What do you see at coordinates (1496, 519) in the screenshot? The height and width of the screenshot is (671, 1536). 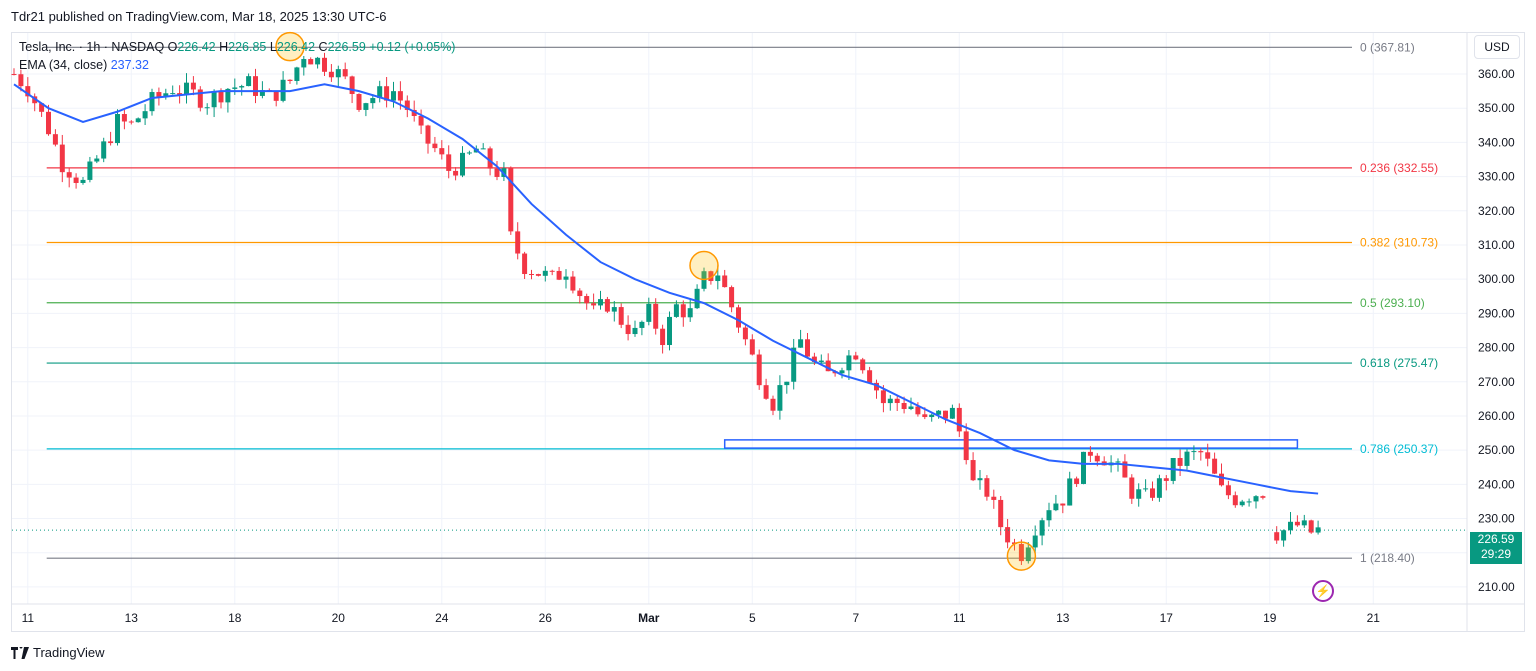 I see `price-tick-label: 230.00` at bounding box center [1496, 519].